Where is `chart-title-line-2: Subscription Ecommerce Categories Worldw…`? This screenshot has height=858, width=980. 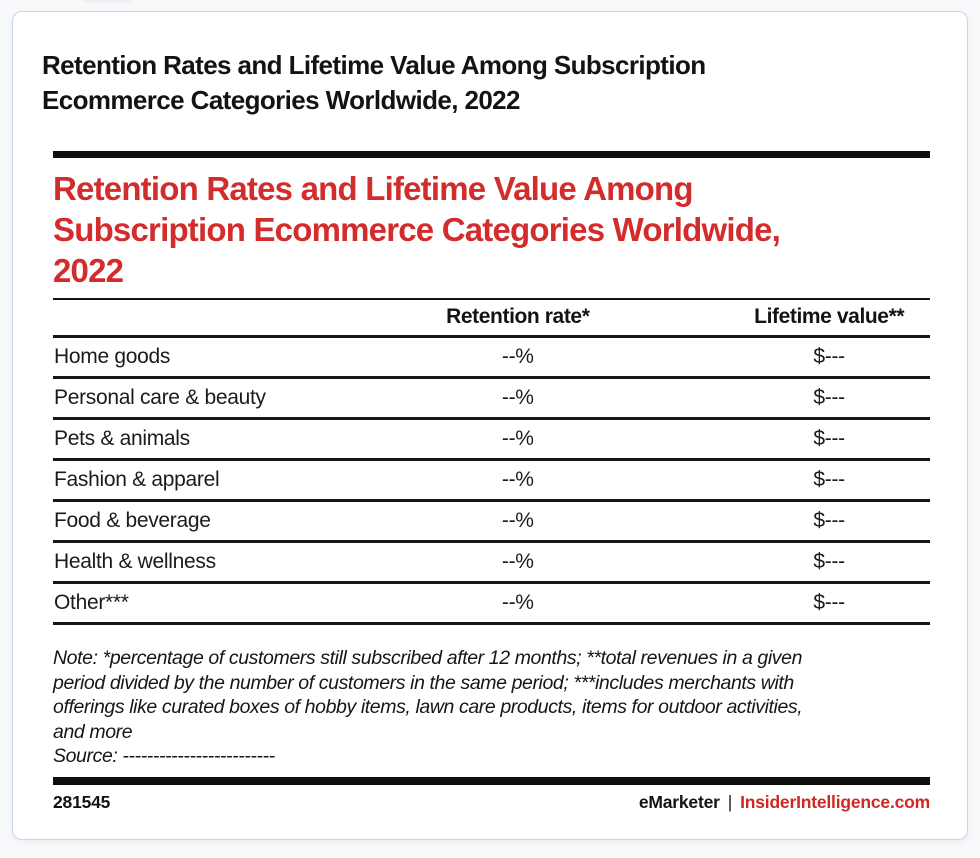 chart-title-line-2: Subscription Ecommerce Categories Worldw… is located at coordinates (417, 229).